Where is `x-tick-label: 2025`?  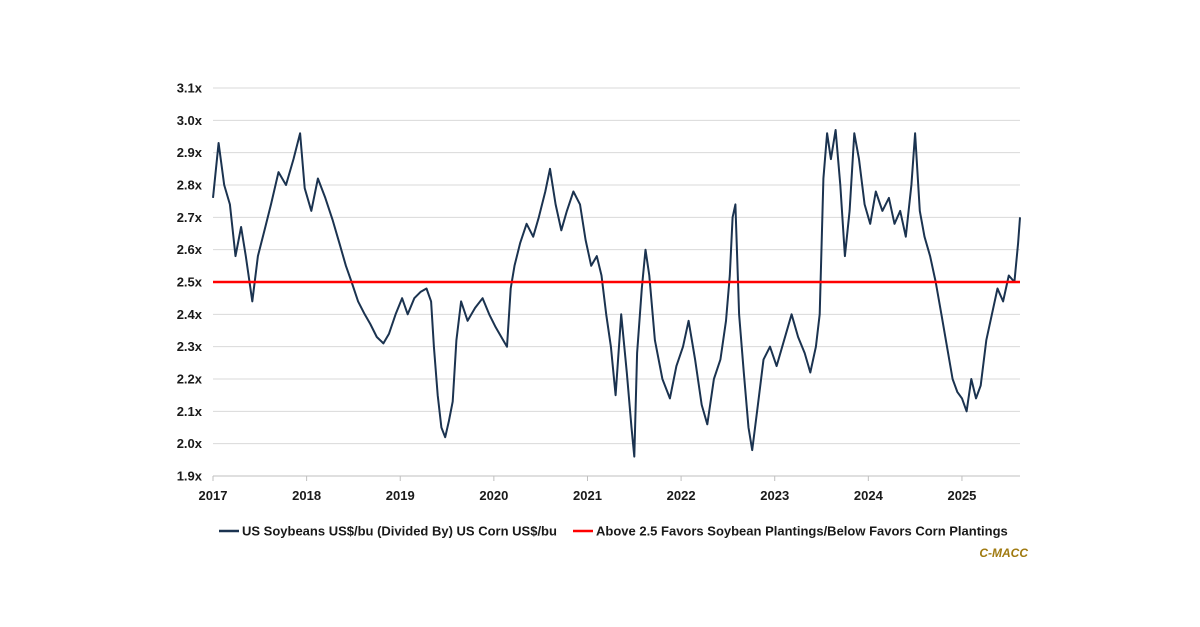 x-tick-label: 2025 is located at coordinates (961, 495).